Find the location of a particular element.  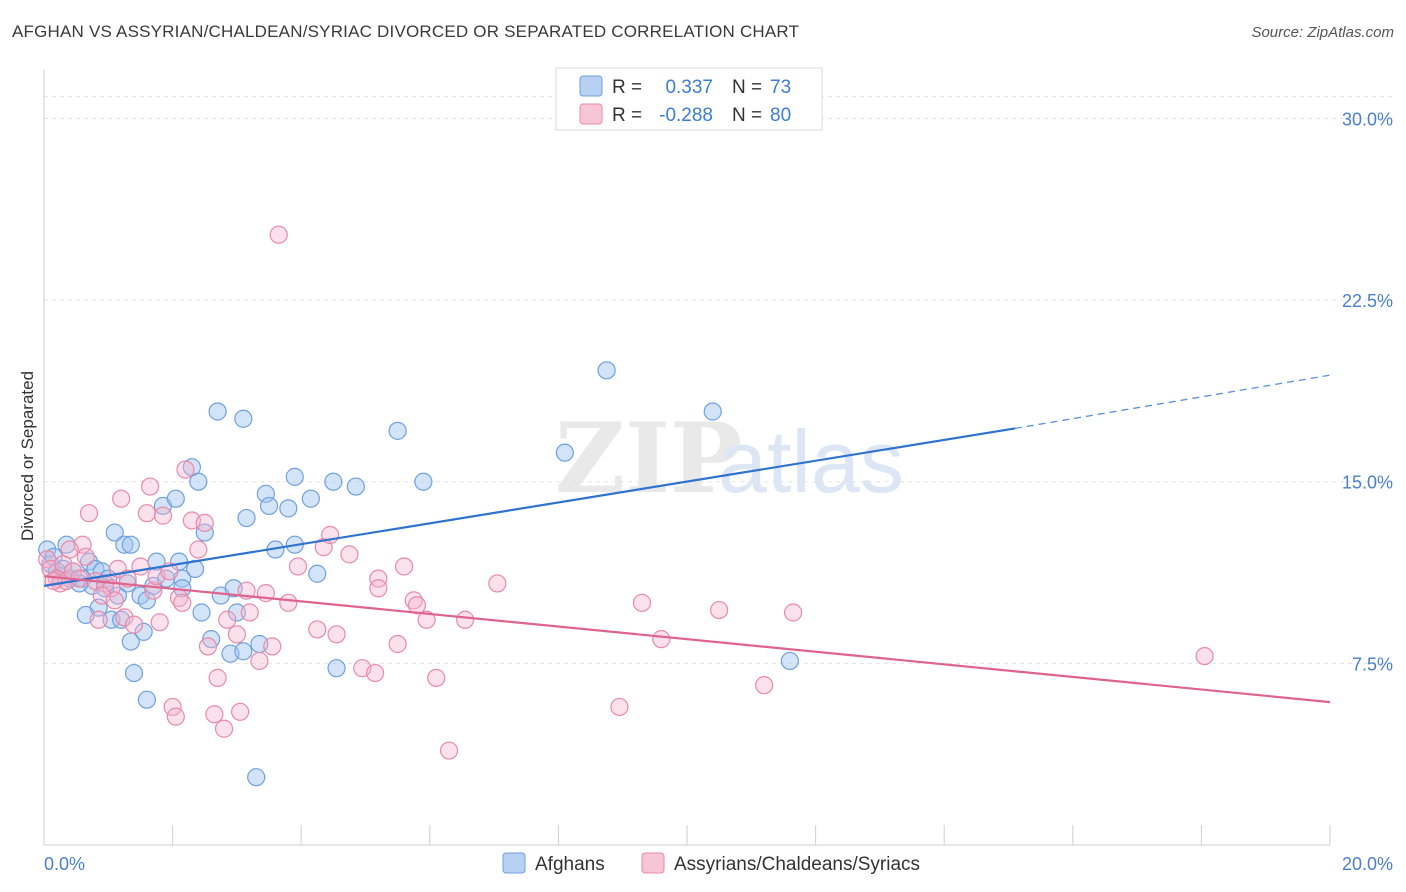

legend-n-label-1: N = is located at coordinates (747, 87).